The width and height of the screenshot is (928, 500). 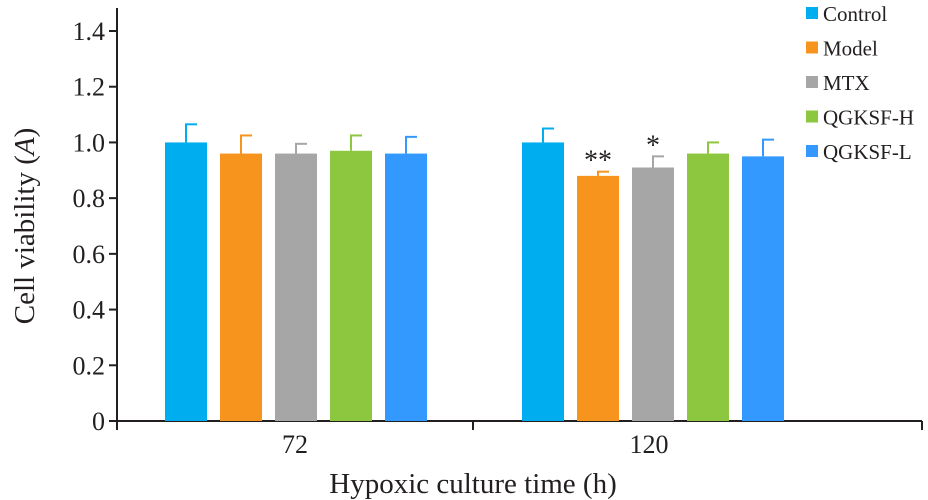 What do you see at coordinates (846, 83) in the screenshot?
I see `legend-label: MTX` at bounding box center [846, 83].